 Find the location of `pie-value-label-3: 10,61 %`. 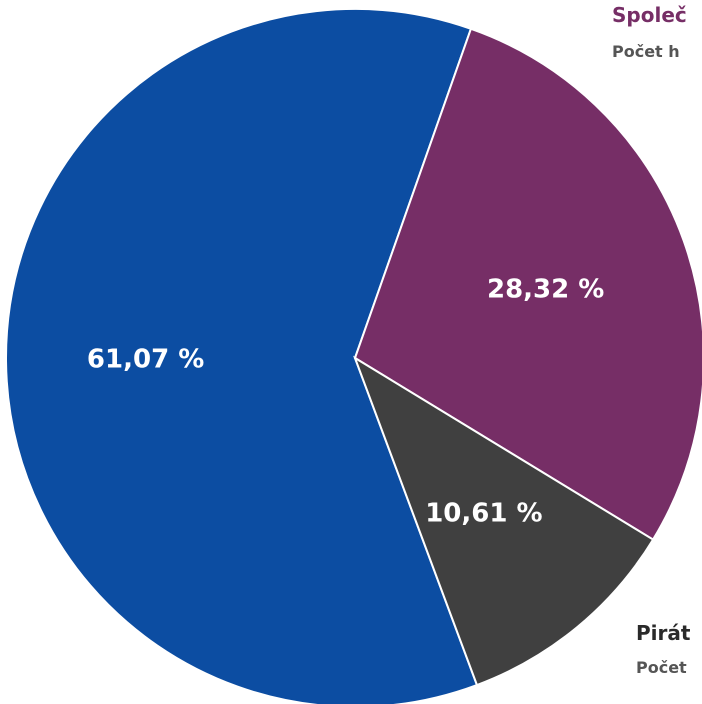

pie-value-label-3: 10,61 % is located at coordinates (483, 514).